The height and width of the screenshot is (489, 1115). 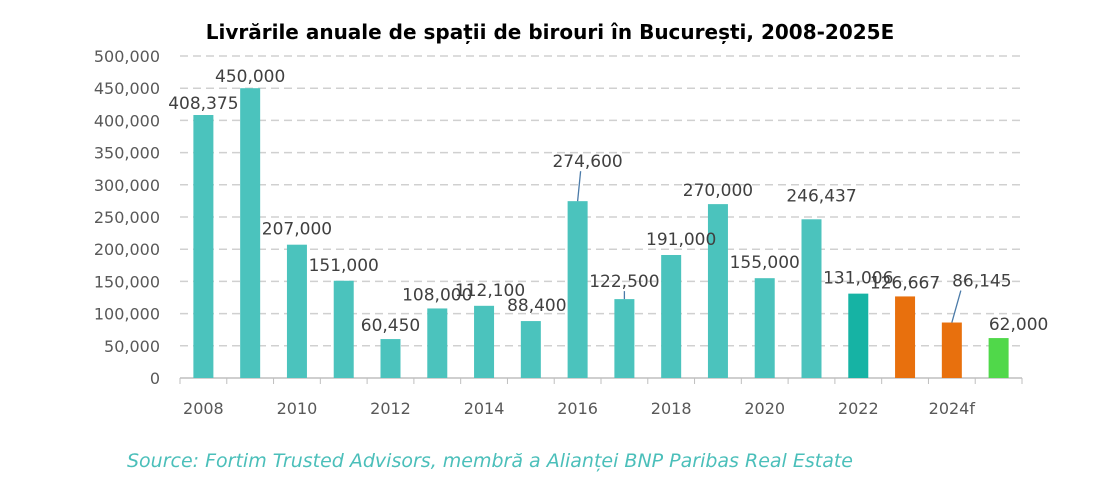 What do you see at coordinates (821, 196) in the screenshot?
I see `data-label: 246,437` at bounding box center [821, 196].